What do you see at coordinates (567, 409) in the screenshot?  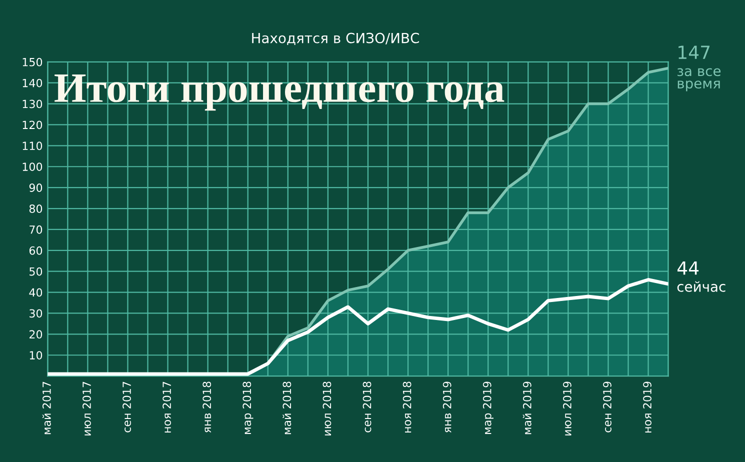 I see `x-tick-label: июл 2019` at bounding box center [567, 409].